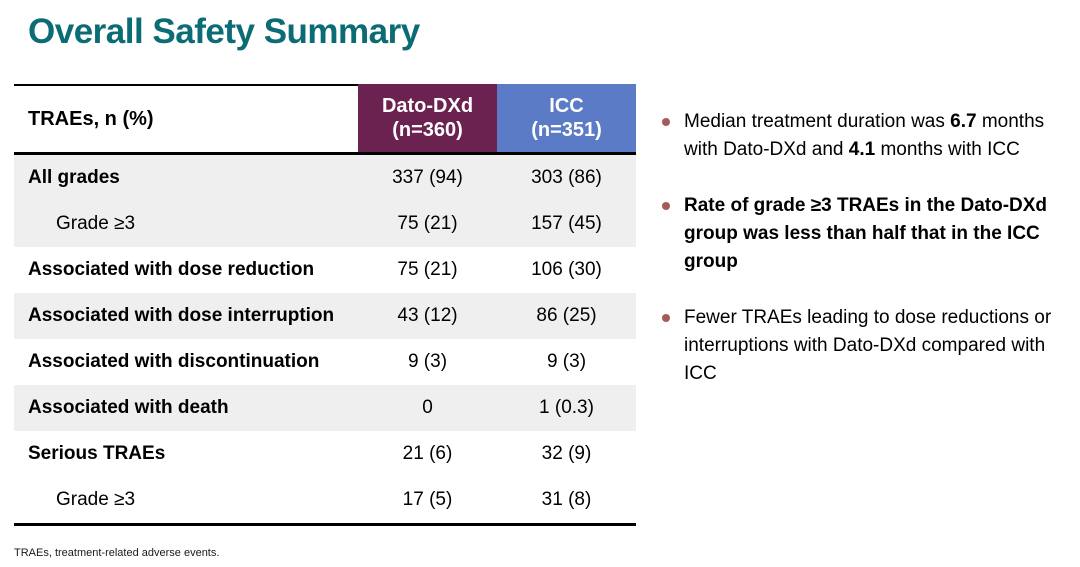  I want to click on footnote: TRAEs, treatment-related adverse events., so click(117, 553).